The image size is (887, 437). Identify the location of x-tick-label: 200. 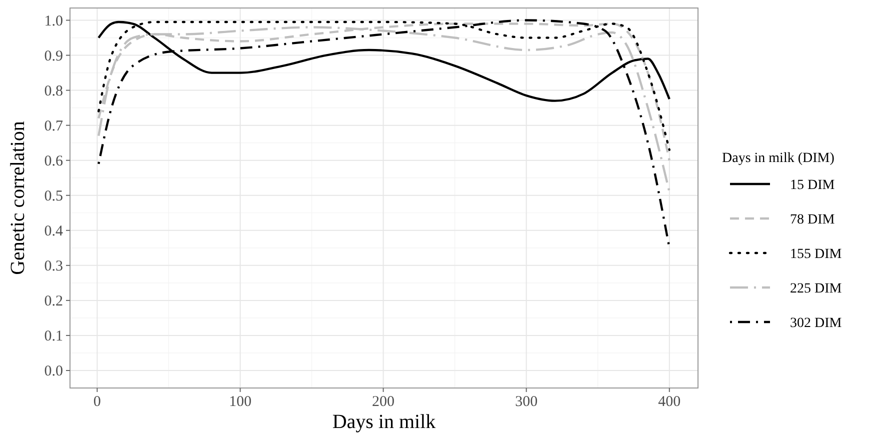
(383, 402).